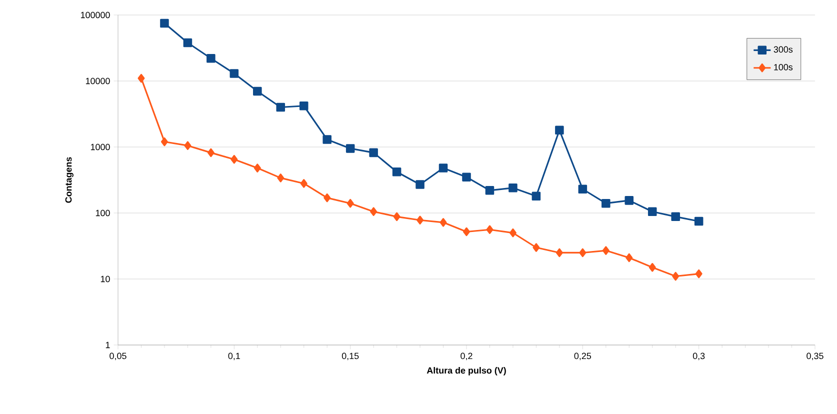 This screenshot has height=414, width=837. I want to click on x-tick-label: 0,2, so click(466, 356).